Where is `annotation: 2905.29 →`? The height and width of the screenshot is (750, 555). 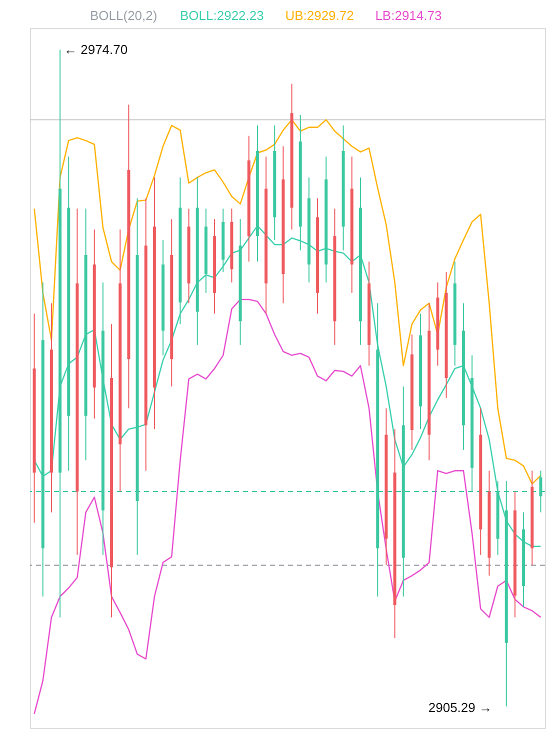
annotation: 2905.29 → is located at coordinates (460, 707).